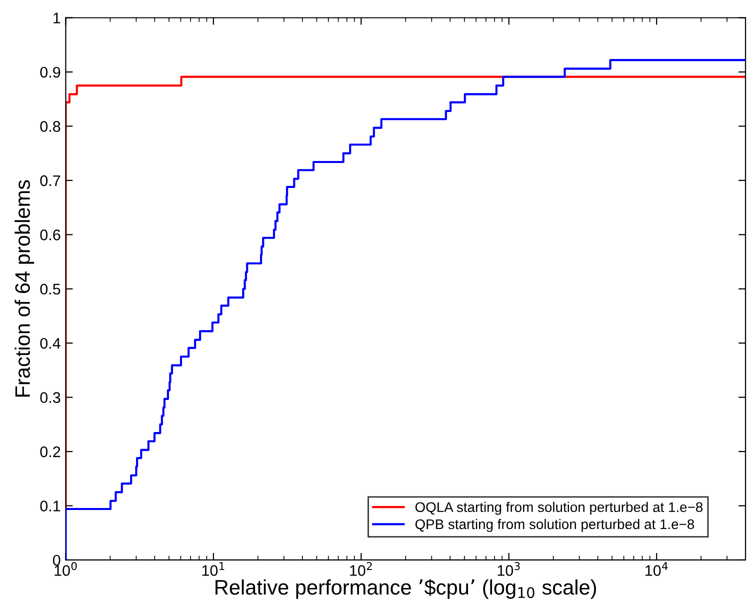 Image resolution: width=747 pixels, height=612 pixels. I want to click on legend-label: QPB starting from solution perturbed at 1.e−8, so click(554, 525).